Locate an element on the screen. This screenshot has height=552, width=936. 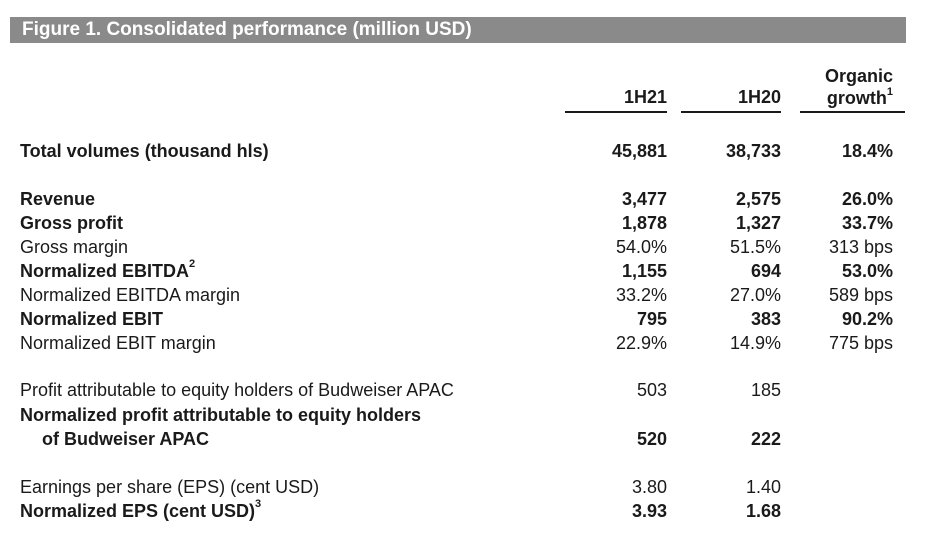
value-1h20: 51.5% is located at coordinates (755, 247).